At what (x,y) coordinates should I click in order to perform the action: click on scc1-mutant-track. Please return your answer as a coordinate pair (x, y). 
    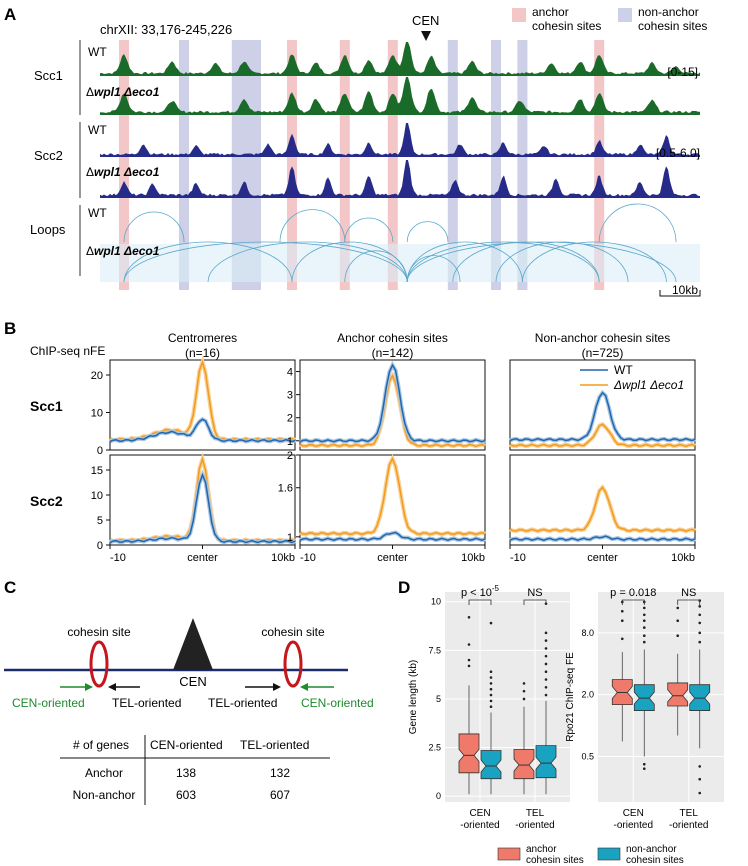
    Looking at the image, I should click on (400, 96).